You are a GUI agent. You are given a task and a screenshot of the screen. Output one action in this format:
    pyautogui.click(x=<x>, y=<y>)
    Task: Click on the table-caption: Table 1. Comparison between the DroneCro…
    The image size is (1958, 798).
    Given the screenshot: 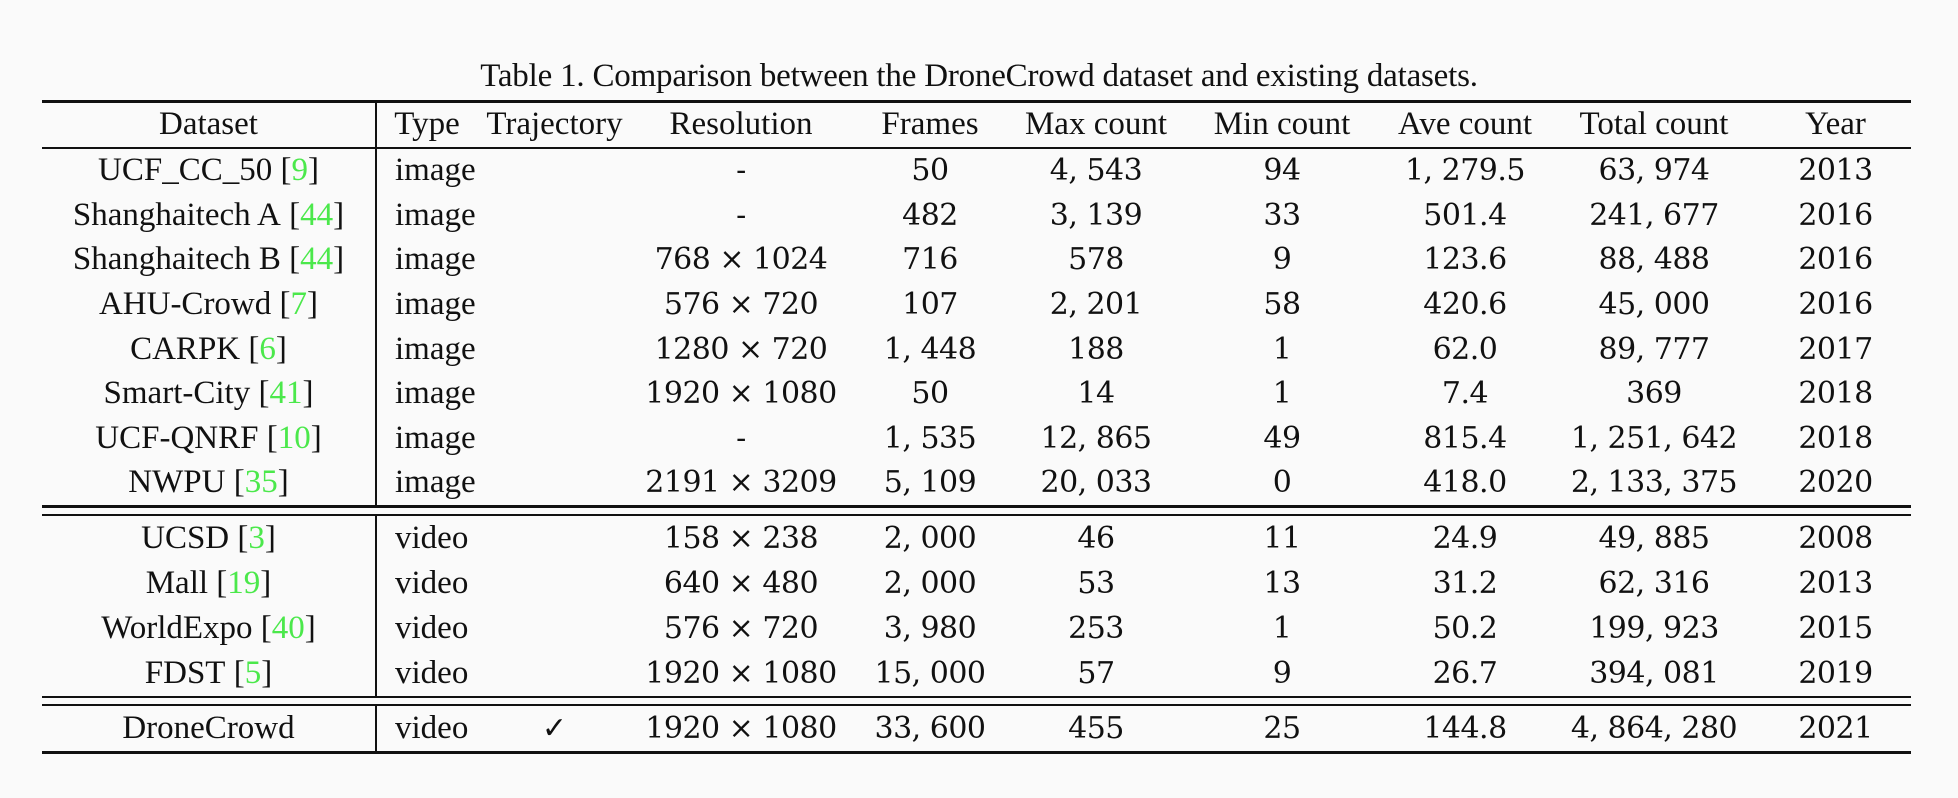 What is the action you would take?
    pyautogui.click(x=979, y=76)
    